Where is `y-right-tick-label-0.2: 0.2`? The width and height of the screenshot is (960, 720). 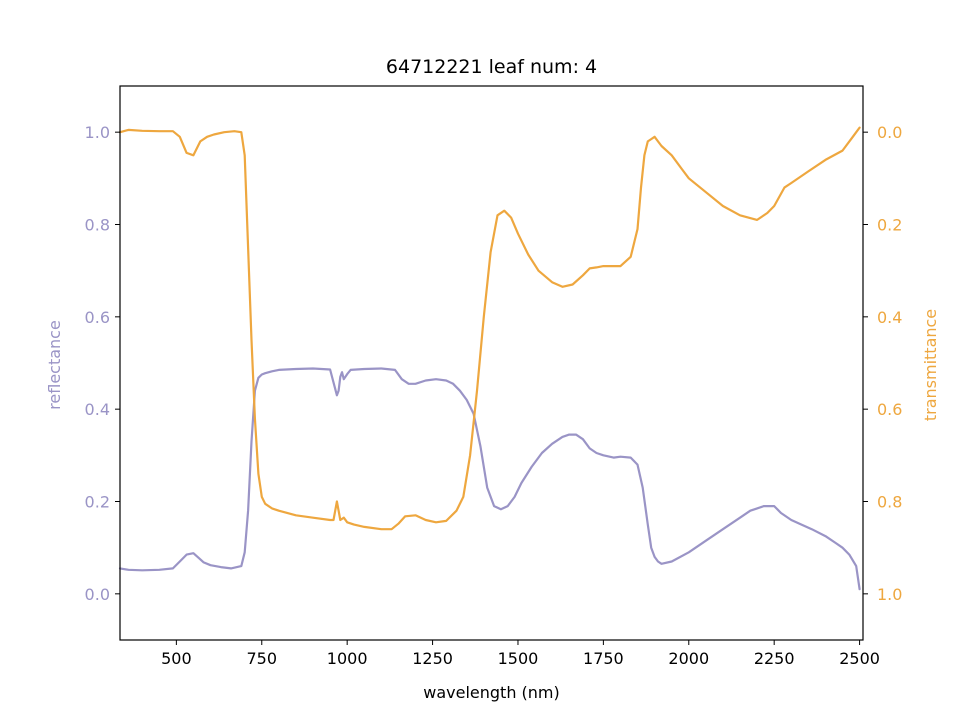
y-right-tick-label-0.2: 0.2 is located at coordinates (889, 225).